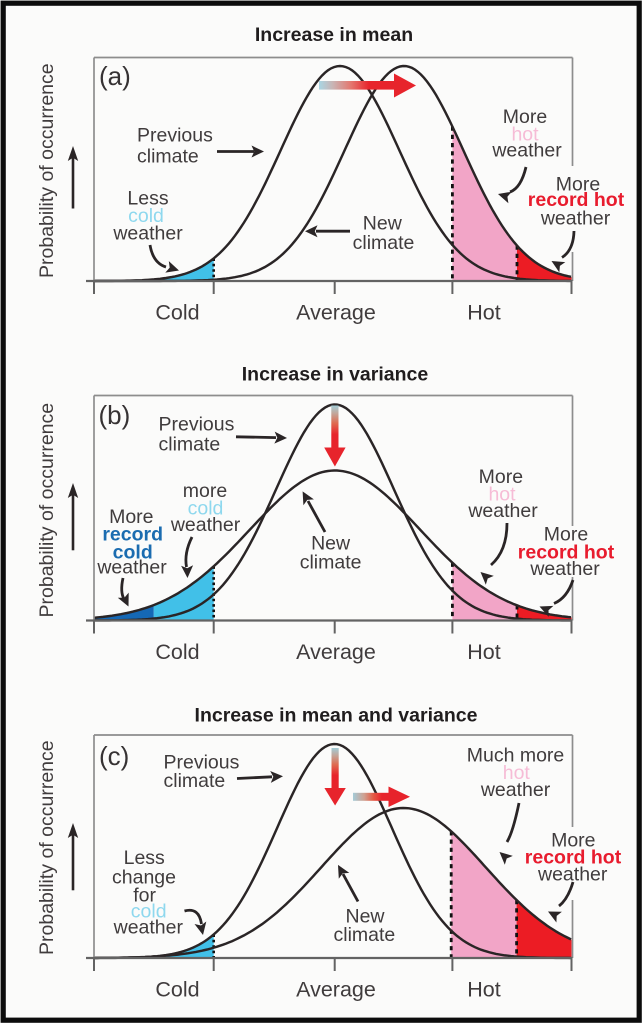  Describe the element at coordinates (205, 491) in the screenshot. I see `svg-text: more` at that location.